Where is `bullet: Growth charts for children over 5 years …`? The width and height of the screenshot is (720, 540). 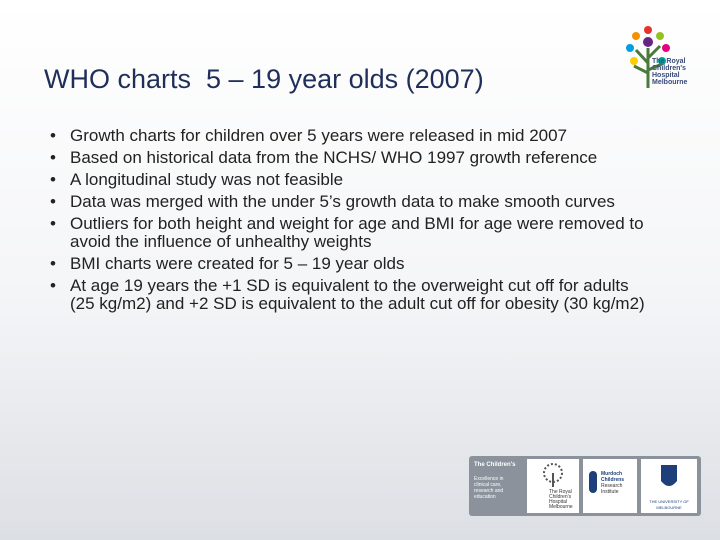
bullet: Growth charts for children over 5 years … is located at coordinates (350, 136).